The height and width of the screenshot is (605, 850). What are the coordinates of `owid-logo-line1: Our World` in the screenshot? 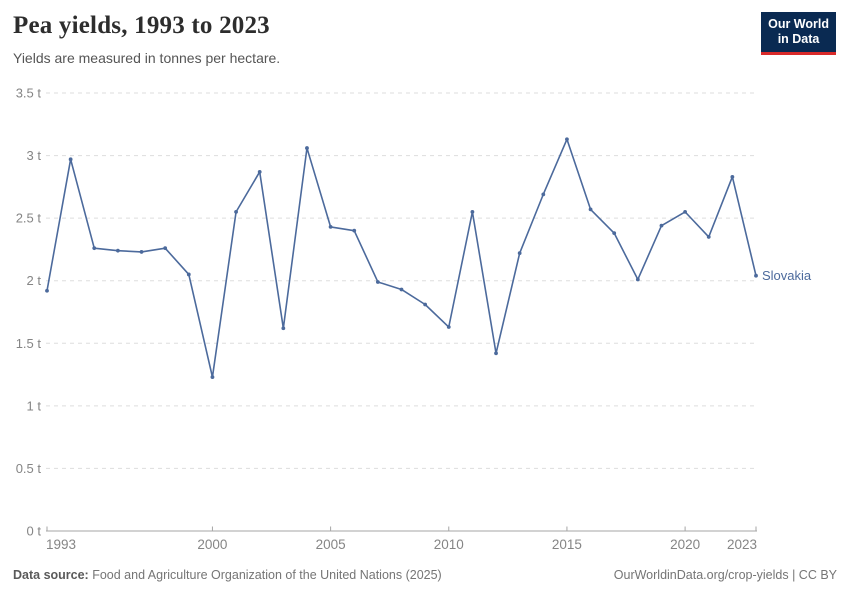 It's located at (798, 24).